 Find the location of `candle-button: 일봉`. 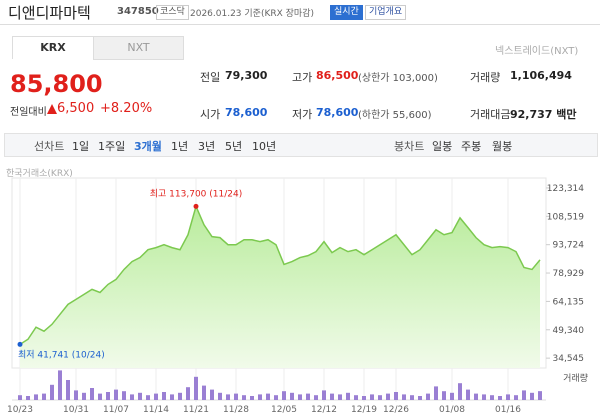

candle-button: 일봉 is located at coordinates (442, 146).